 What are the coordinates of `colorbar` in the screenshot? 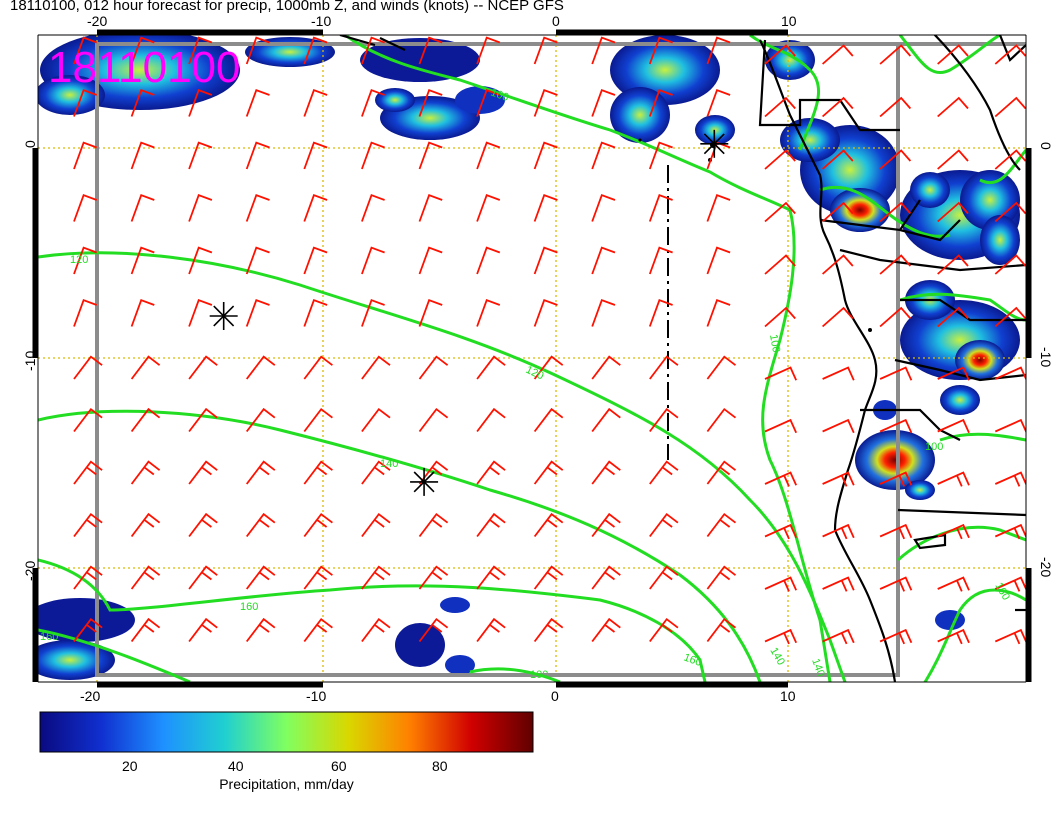 It's located at (286, 732).